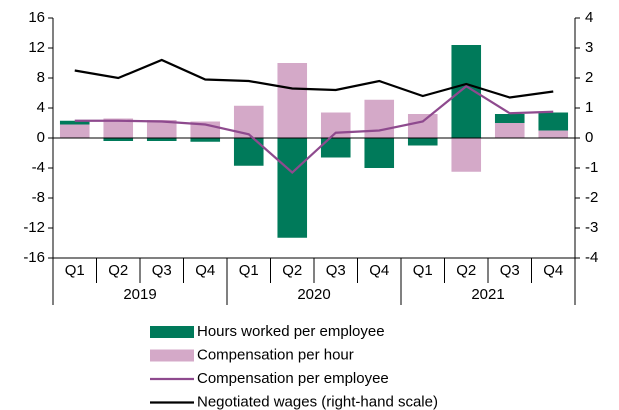  I want to click on y-tick-label: 16, so click(36, 17).